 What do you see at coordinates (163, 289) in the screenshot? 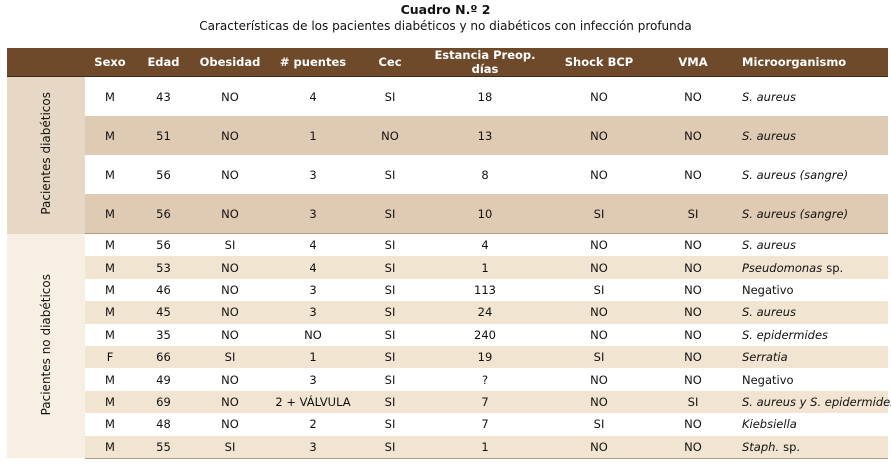
I see `cell: 46` at bounding box center [163, 289].